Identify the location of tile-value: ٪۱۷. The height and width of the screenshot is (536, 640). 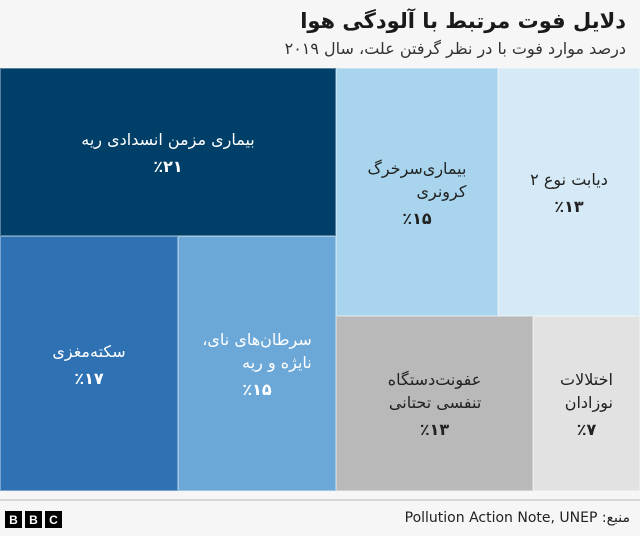
(89, 378).